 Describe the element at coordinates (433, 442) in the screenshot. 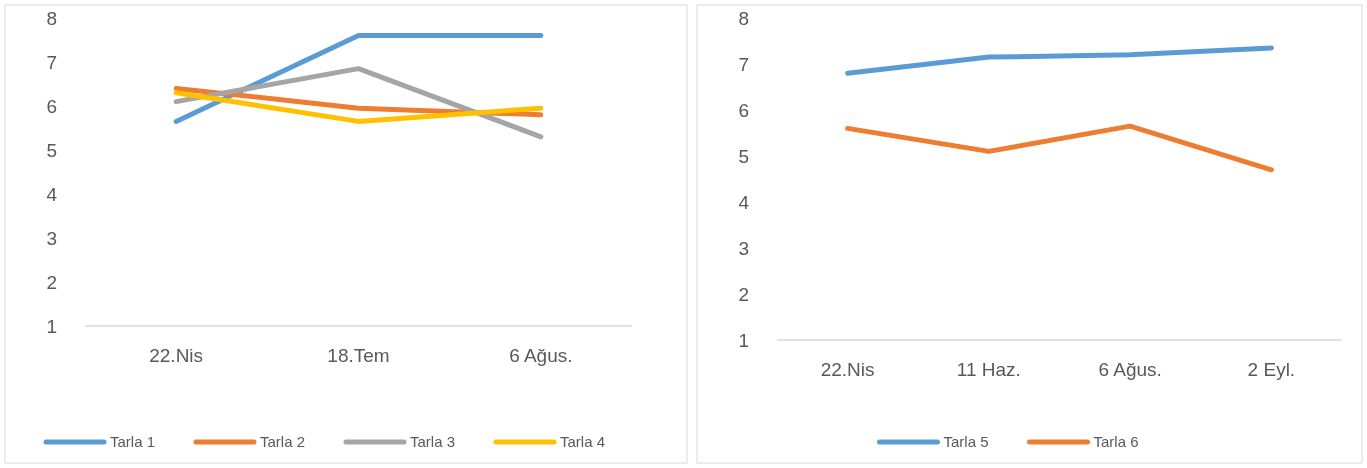

I see `legend-label: Tarla 3` at that location.